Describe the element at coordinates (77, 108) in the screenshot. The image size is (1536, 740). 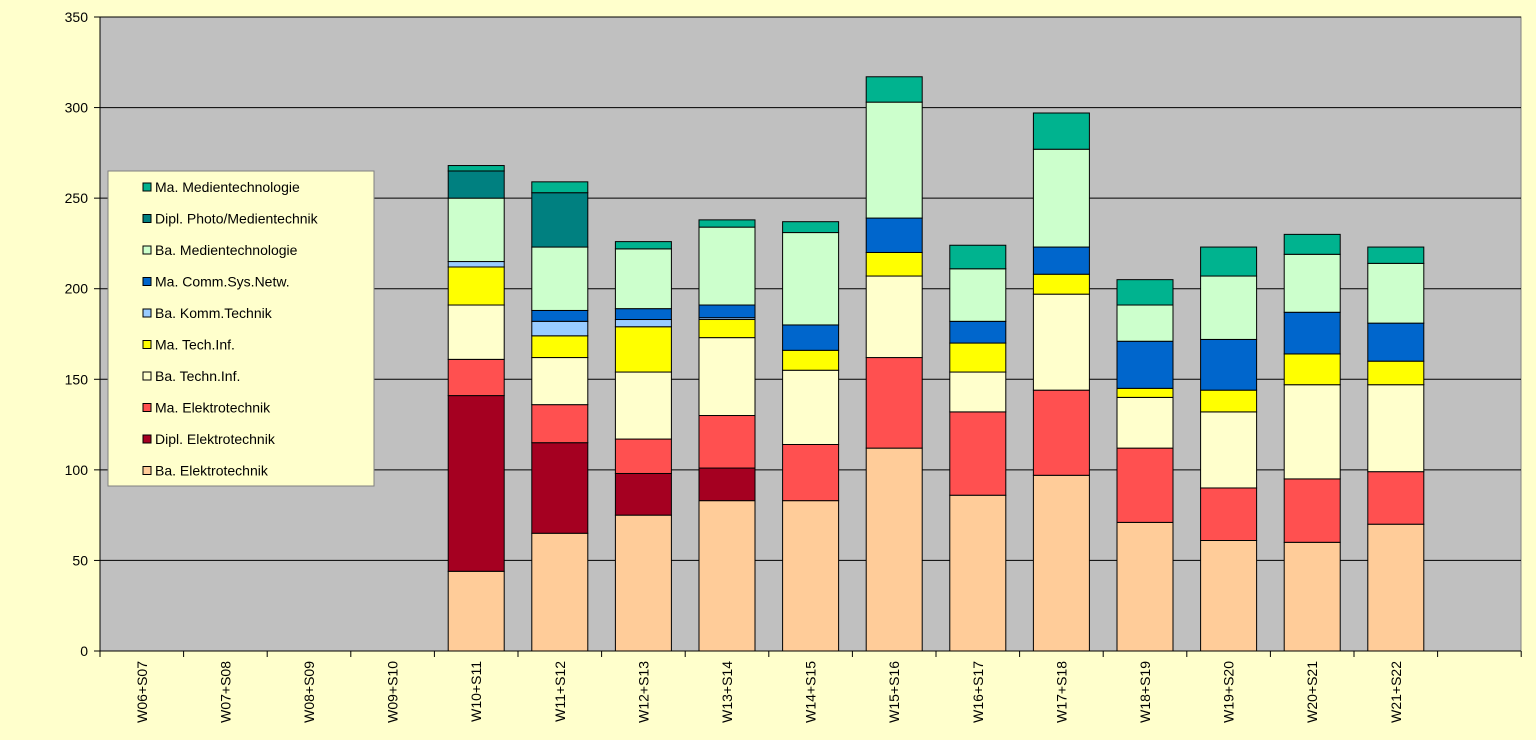
I see `y-tick-label: 300` at that location.